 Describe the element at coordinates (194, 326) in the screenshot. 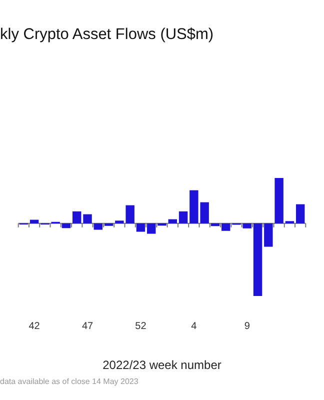

I see `x-tick-label: 4` at that location.